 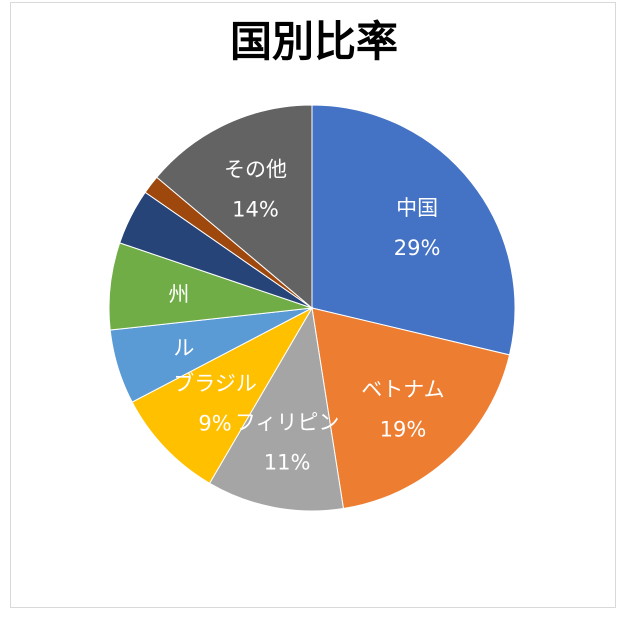 I want to click on chart-title: 国別比率, so click(x=313, y=41).